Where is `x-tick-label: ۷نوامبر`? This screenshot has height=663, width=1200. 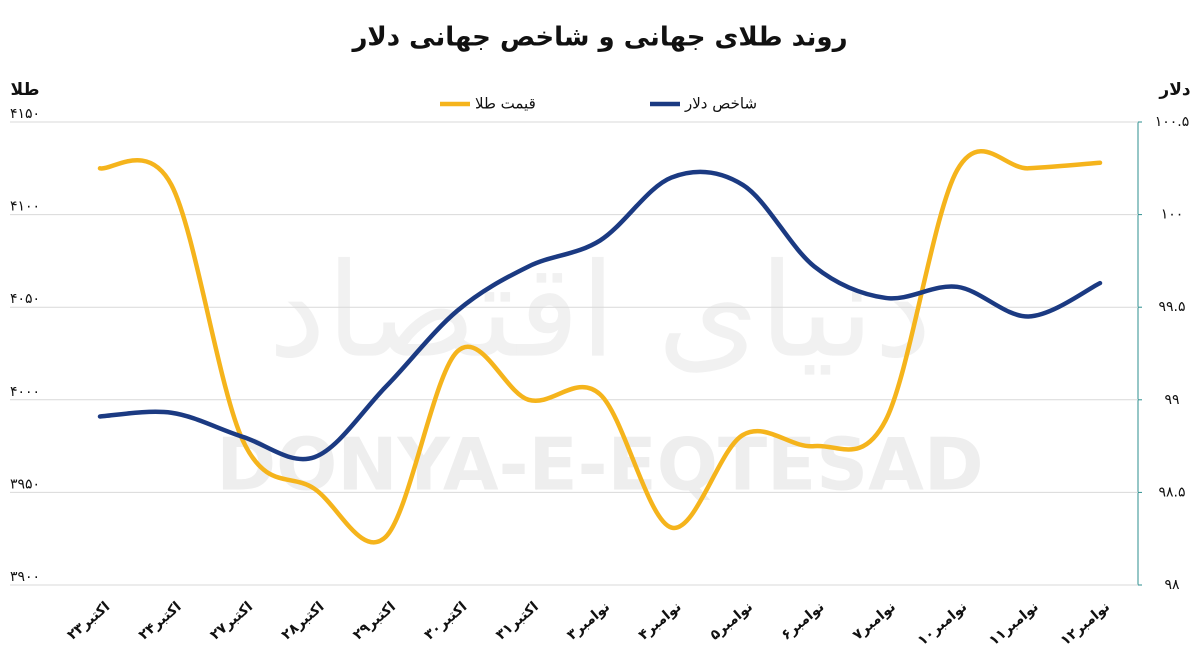 x-tick-label: ۷نوامبر is located at coordinates (874, 621).